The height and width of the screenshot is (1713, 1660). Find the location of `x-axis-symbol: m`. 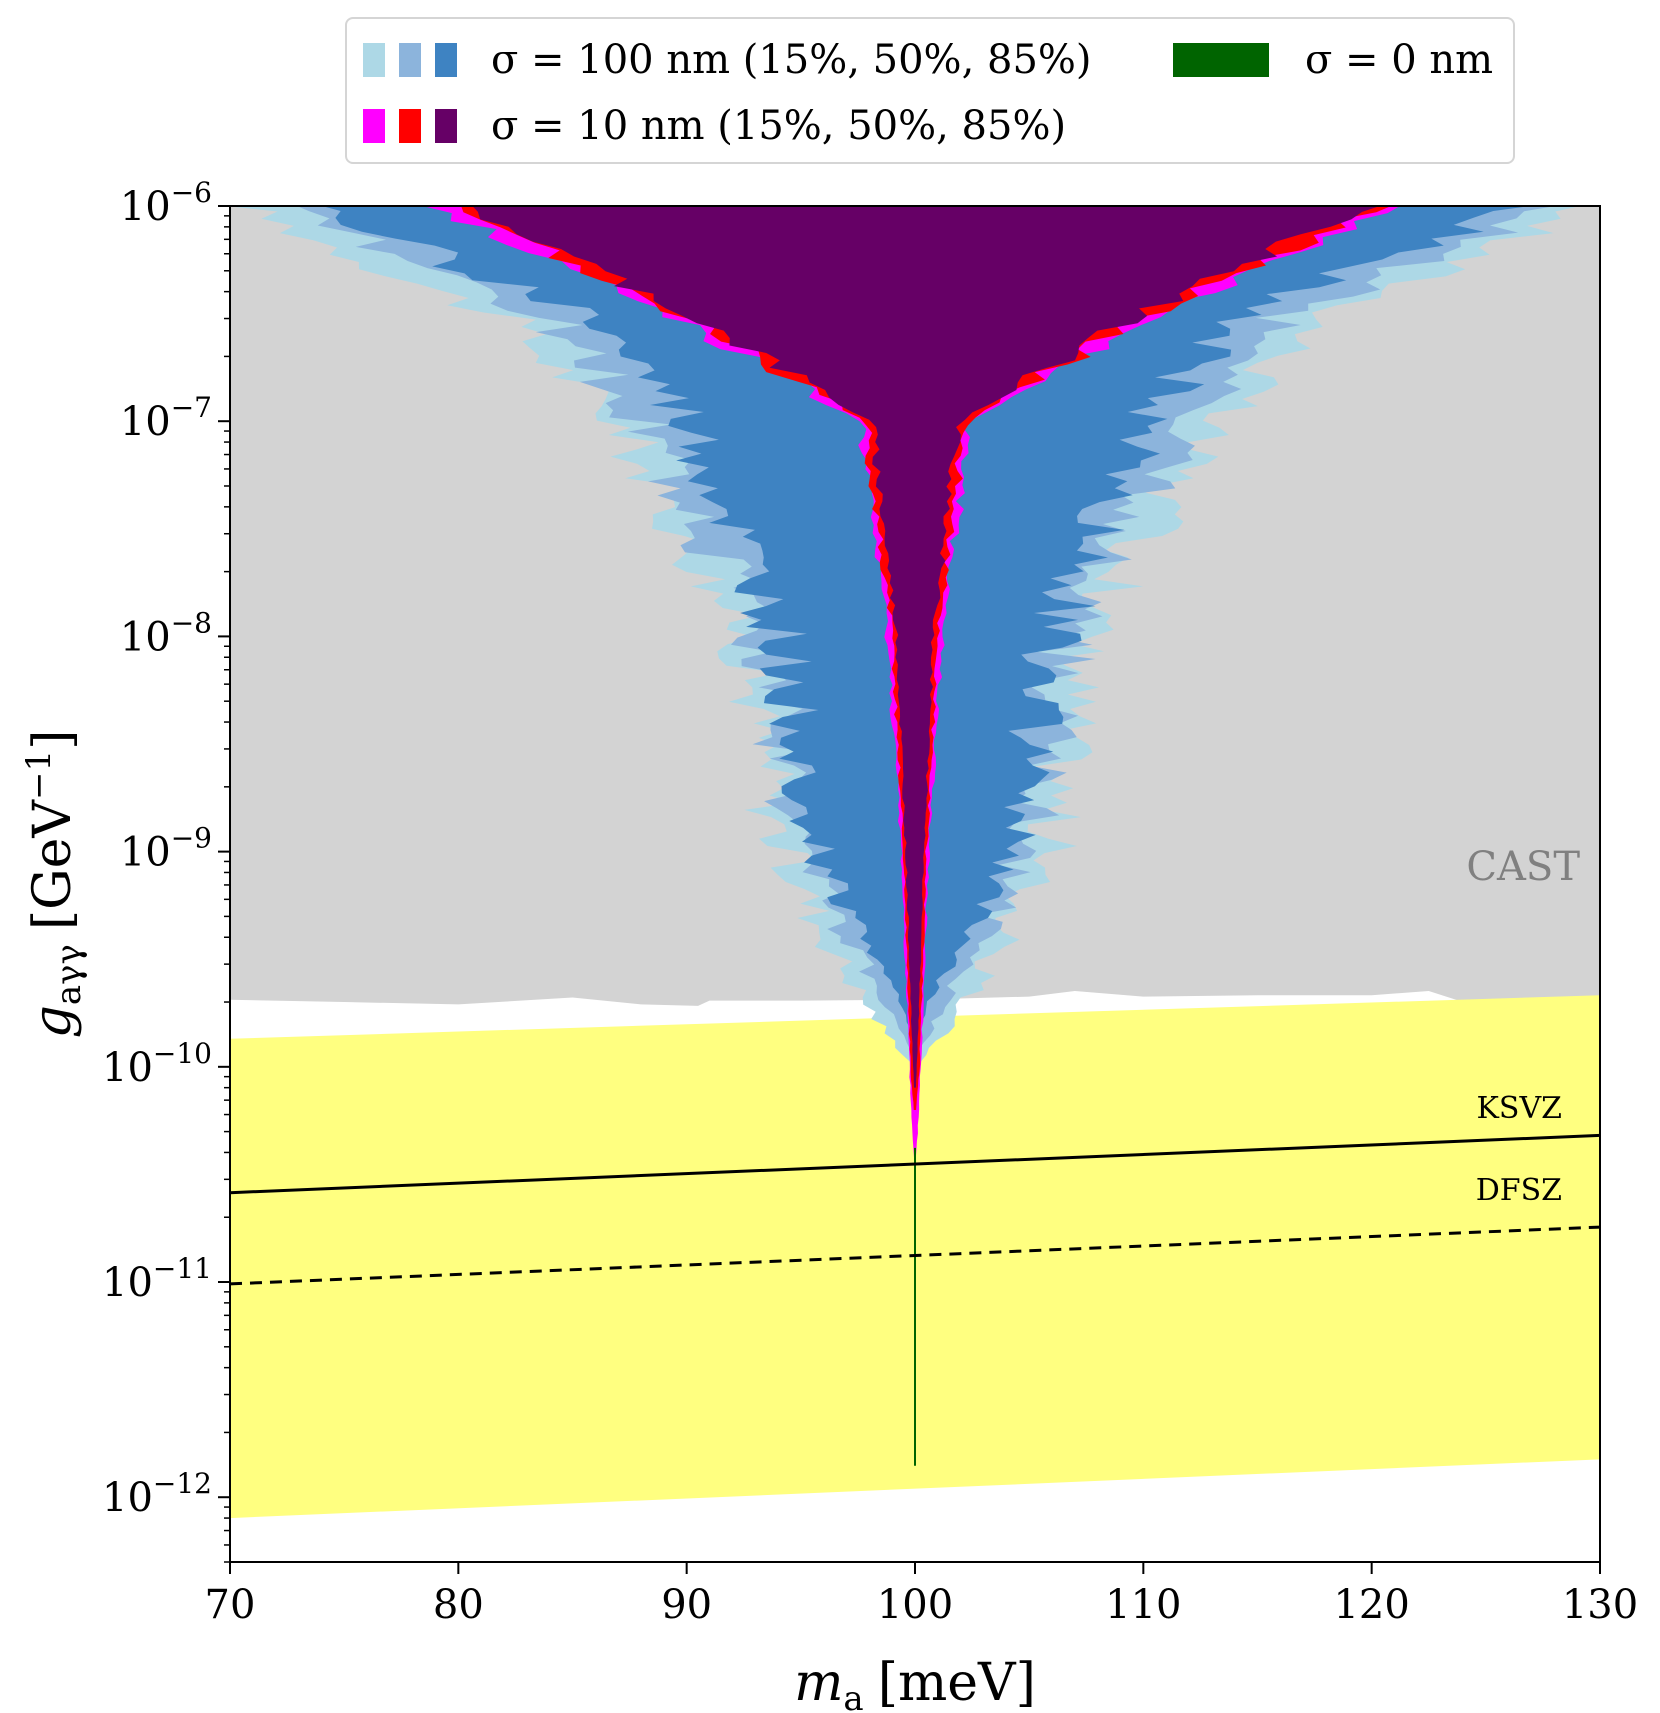

x-axis-symbol: m is located at coordinates (818, 1683).